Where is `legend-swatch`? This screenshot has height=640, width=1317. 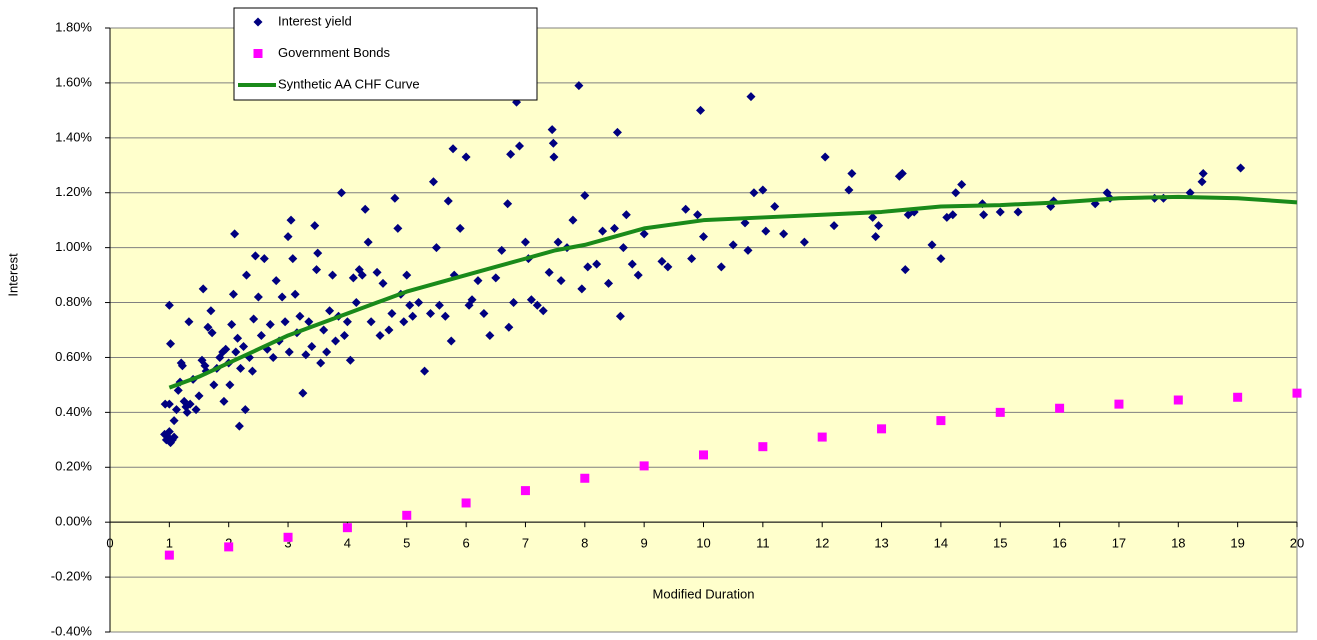 legend-swatch is located at coordinates (258, 53).